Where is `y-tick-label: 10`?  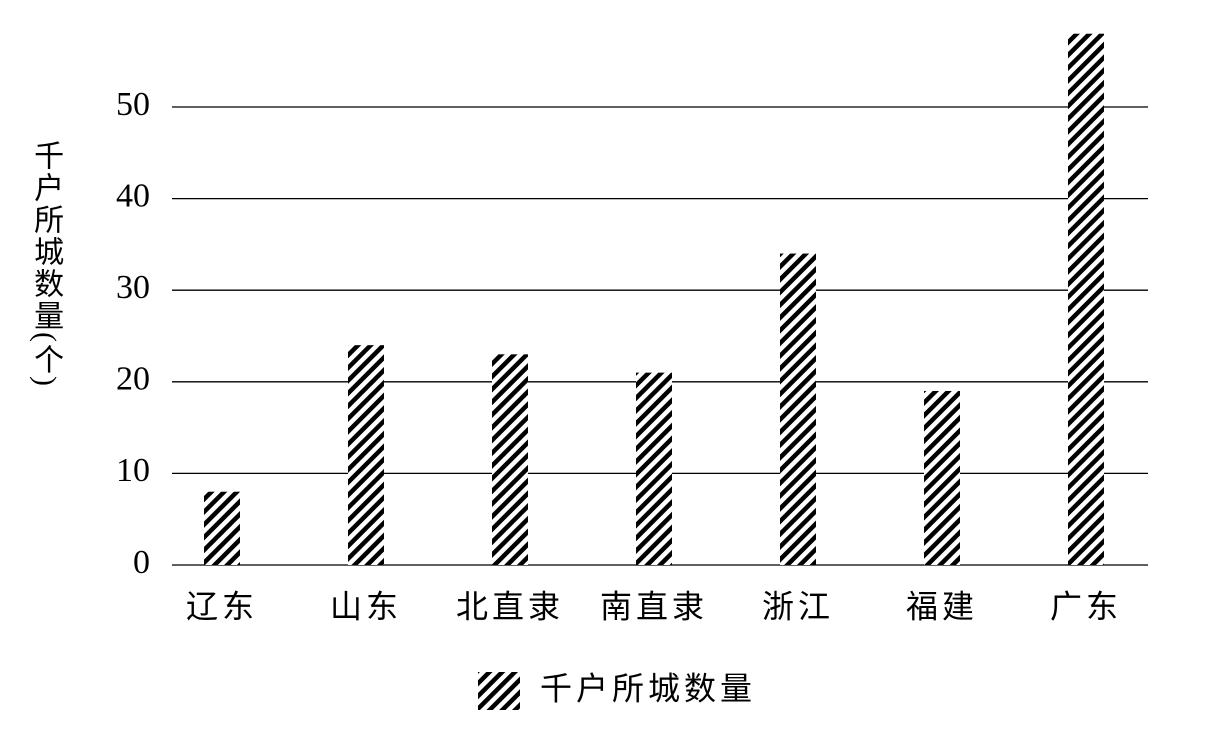
y-tick-label: 10 is located at coordinates (133, 470).